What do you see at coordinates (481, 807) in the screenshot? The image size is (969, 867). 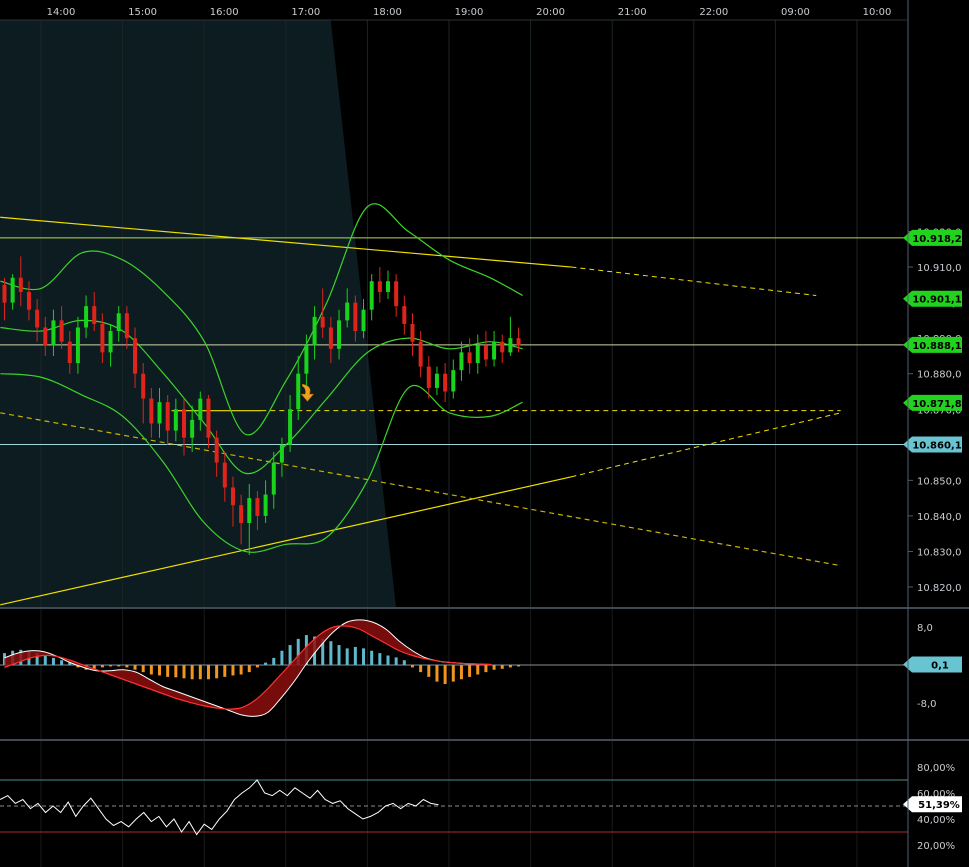 I see `oscillator-panel: 80,00% 60,00% 40,00% 20,00% 51,39%` at bounding box center [481, 807].